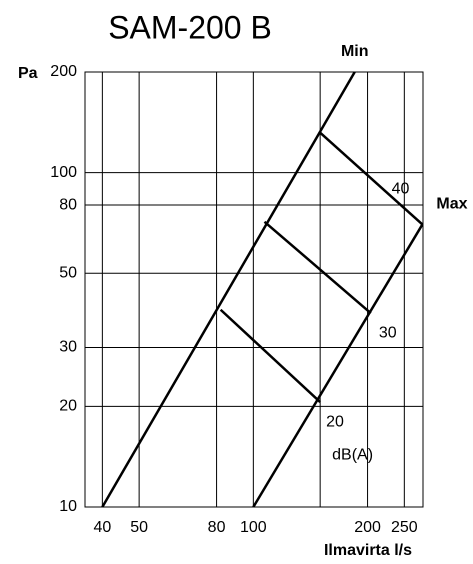 This screenshot has width=473, height=564. What do you see at coordinates (388, 332) in the screenshot?
I see `series-label: 30` at bounding box center [388, 332].